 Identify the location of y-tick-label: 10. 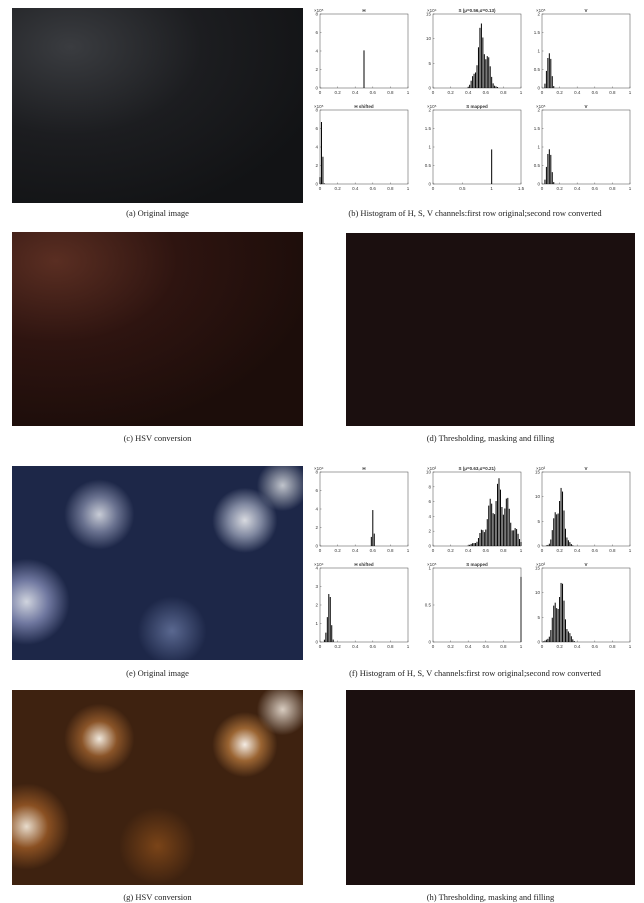
(429, 472).